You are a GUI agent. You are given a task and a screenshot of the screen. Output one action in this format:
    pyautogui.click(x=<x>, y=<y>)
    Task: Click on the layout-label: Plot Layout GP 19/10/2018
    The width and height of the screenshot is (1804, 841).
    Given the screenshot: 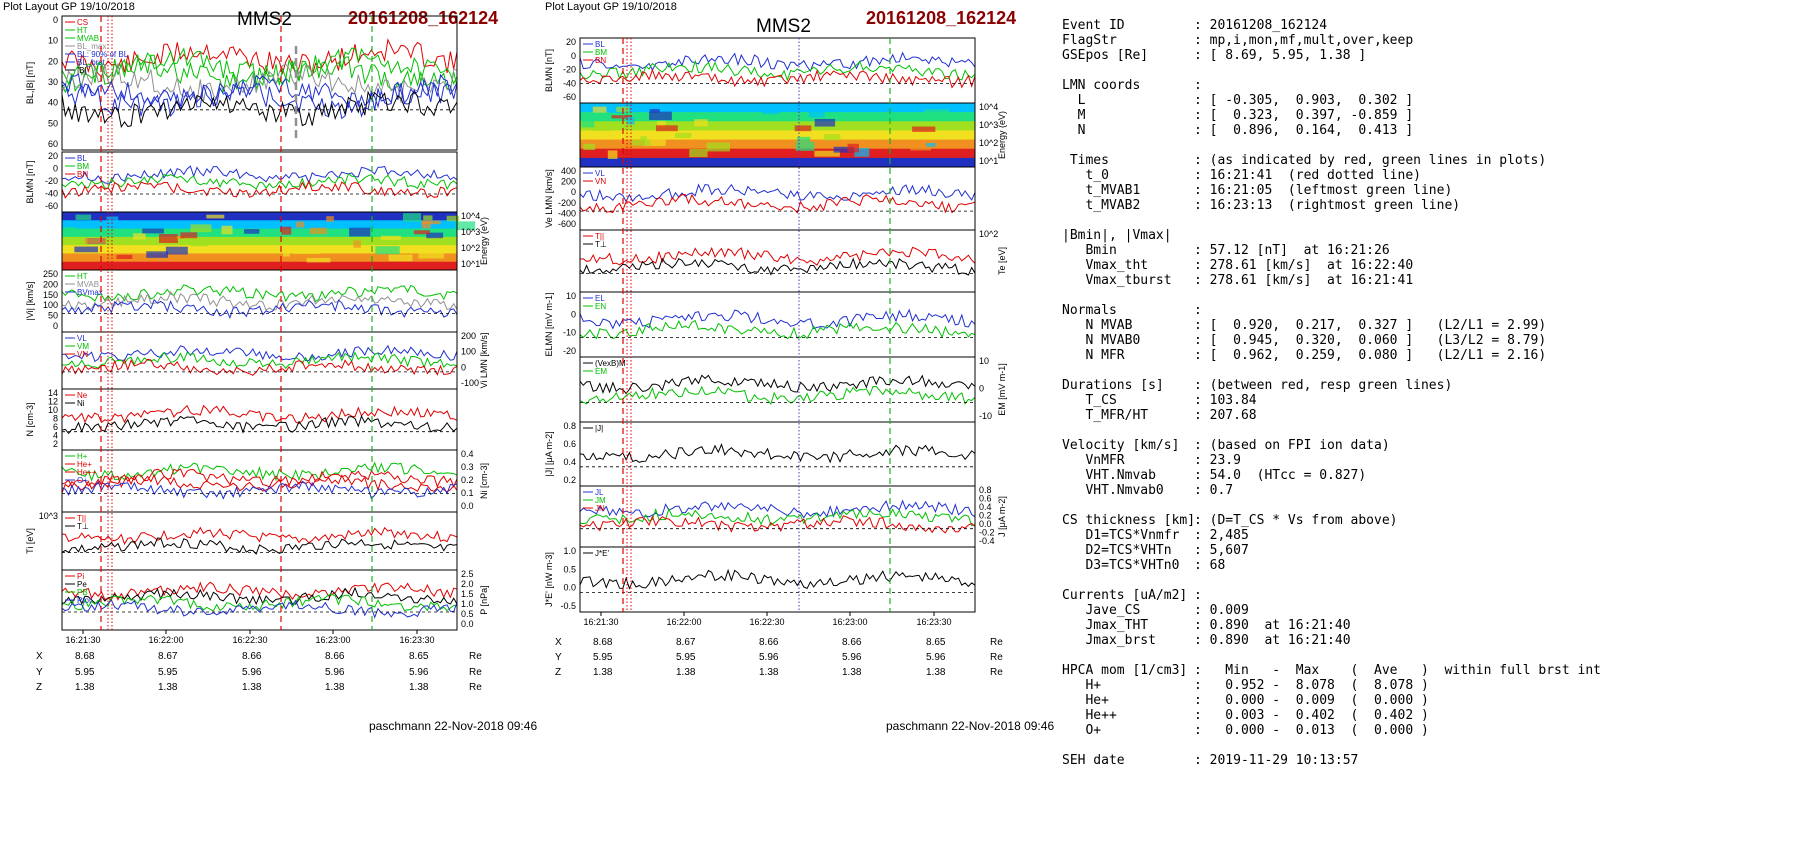 What is the action you would take?
    pyautogui.click(x=611, y=7)
    